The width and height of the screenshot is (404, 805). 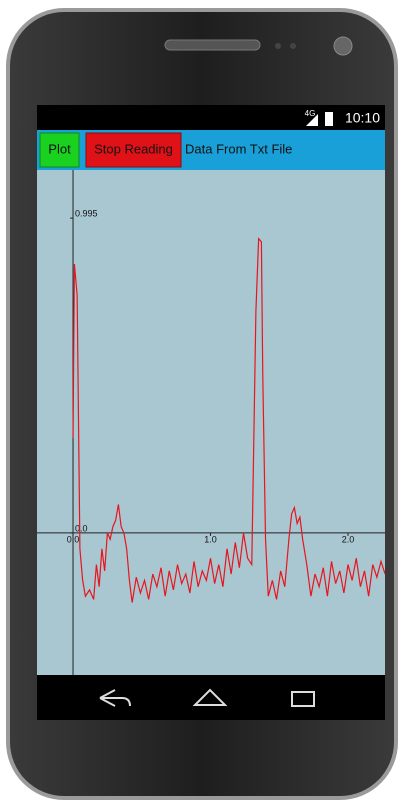 I want to click on status-time: 10:10, so click(x=362, y=118).